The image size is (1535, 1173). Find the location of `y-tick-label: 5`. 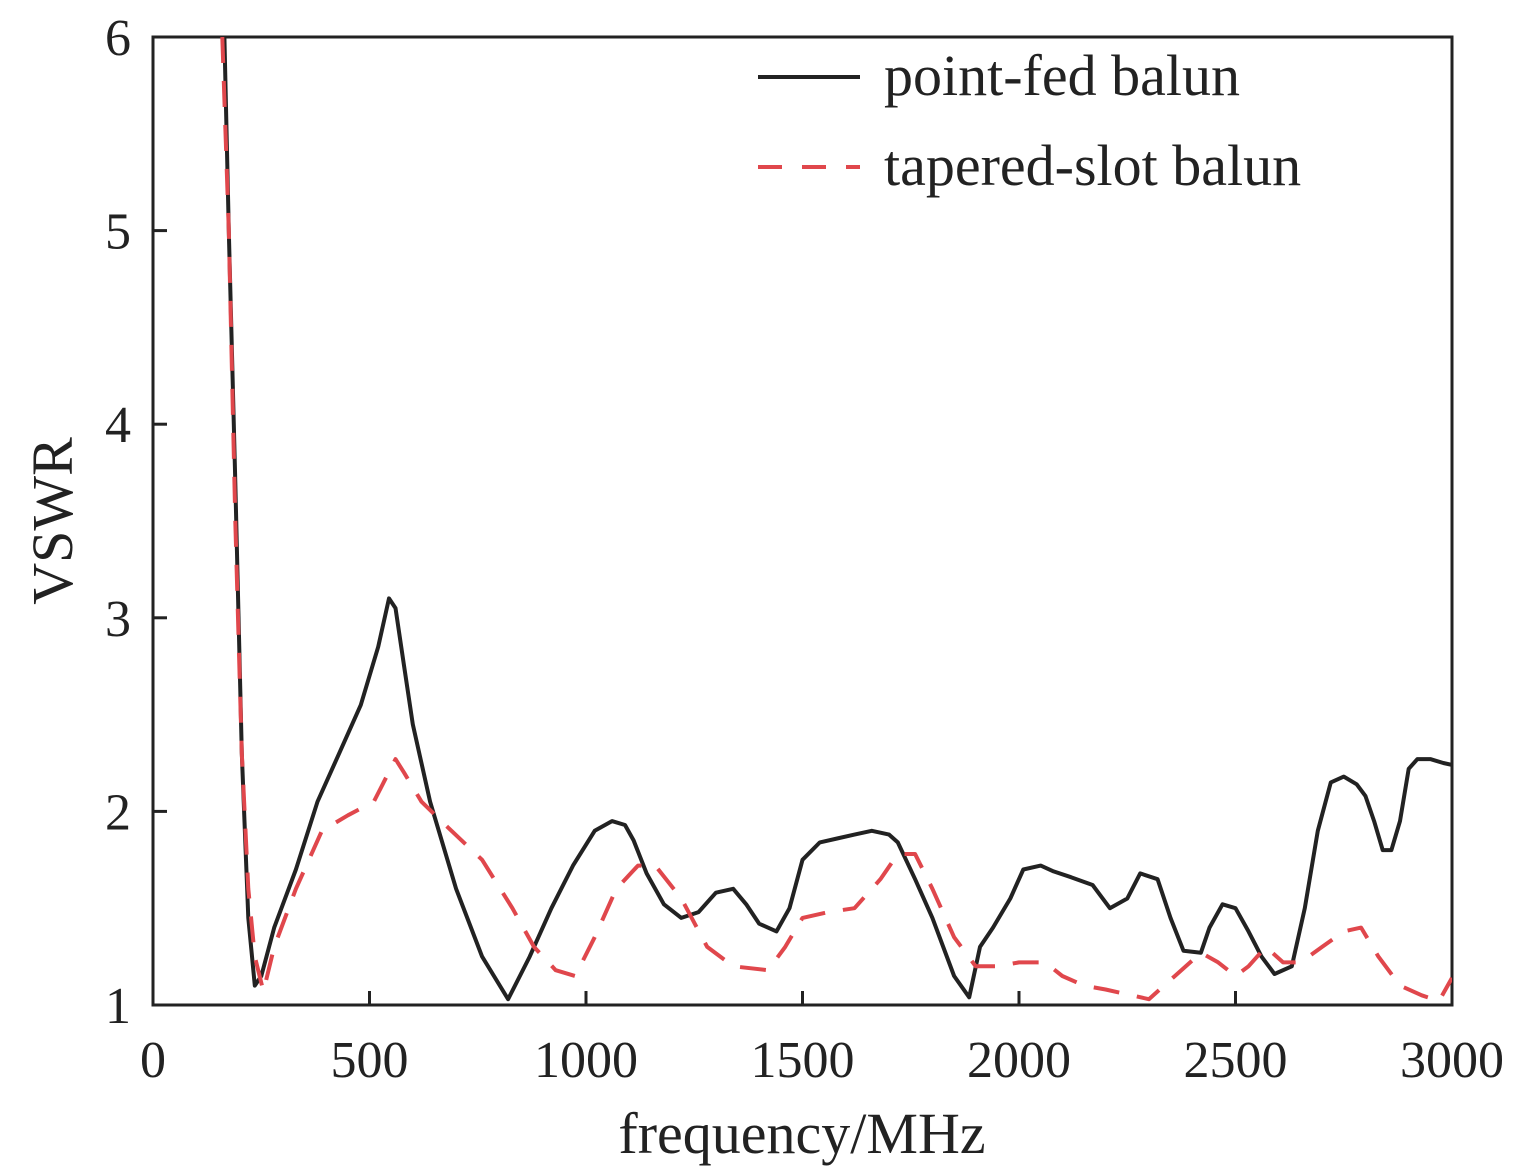

y-tick-label: 5 is located at coordinates (118, 232).